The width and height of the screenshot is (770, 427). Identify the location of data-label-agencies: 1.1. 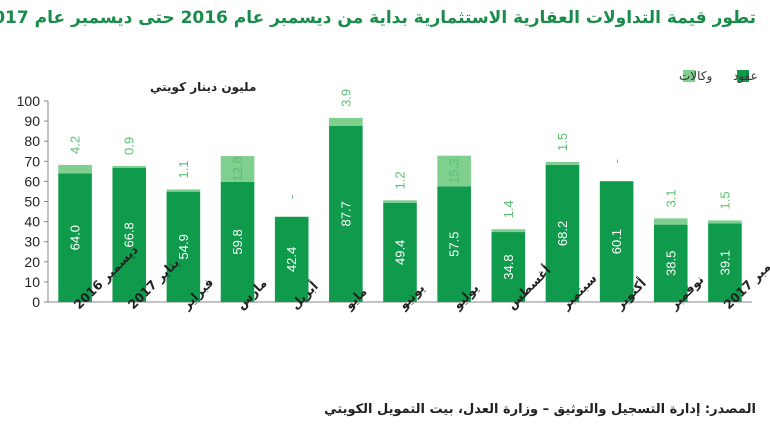
(183, 169).